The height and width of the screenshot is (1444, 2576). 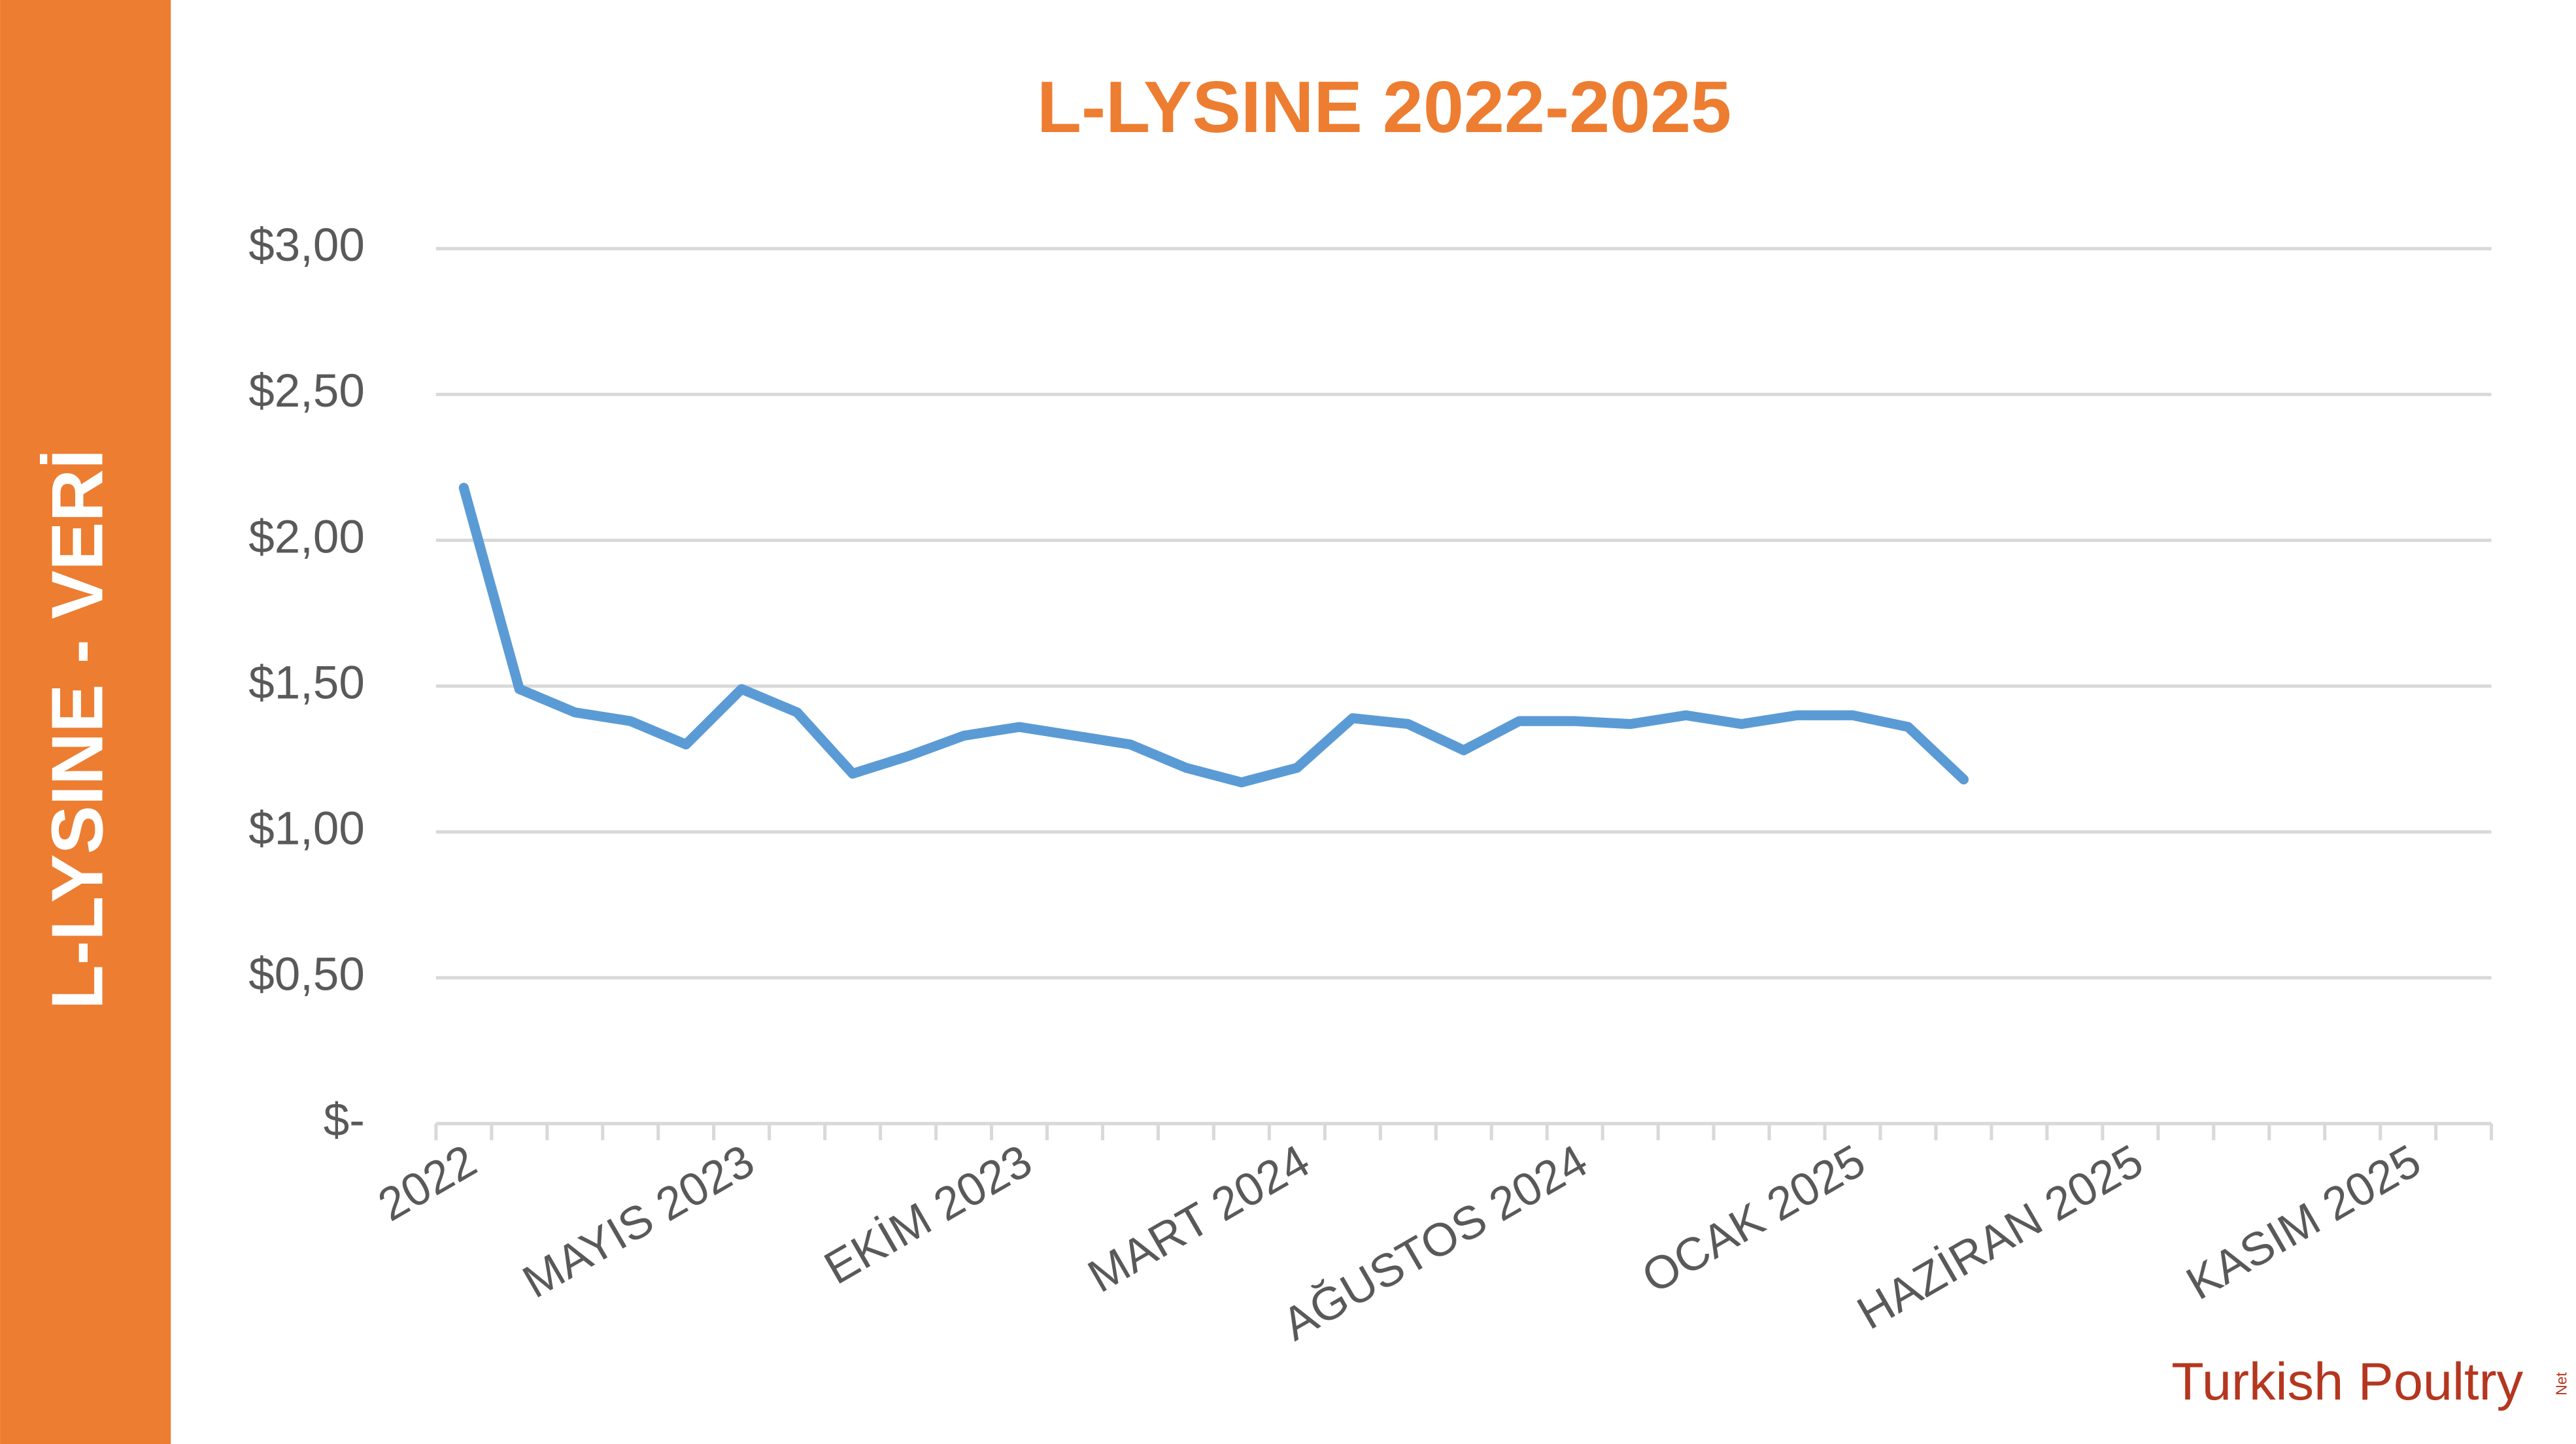 What do you see at coordinates (306, 683) in the screenshot?
I see `y-tick-label: $1,50` at bounding box center [306, 683].